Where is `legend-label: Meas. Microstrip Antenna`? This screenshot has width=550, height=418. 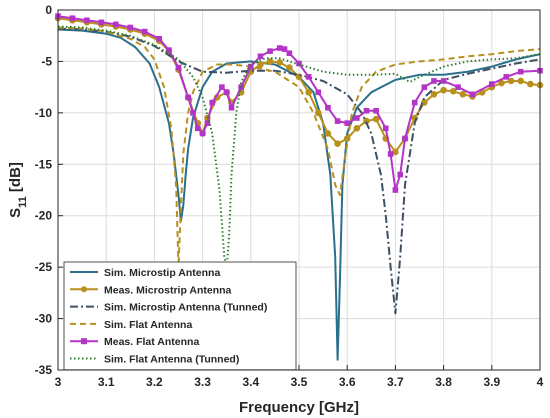
legend-label: Meas. Microstrip Antenna is located at coordinates (168, 290).